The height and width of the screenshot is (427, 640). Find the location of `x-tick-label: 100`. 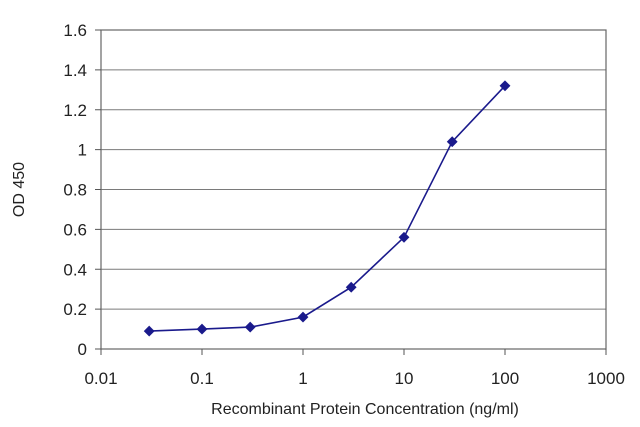

x-tick-label: 100 is located at coordinates (505, 378).